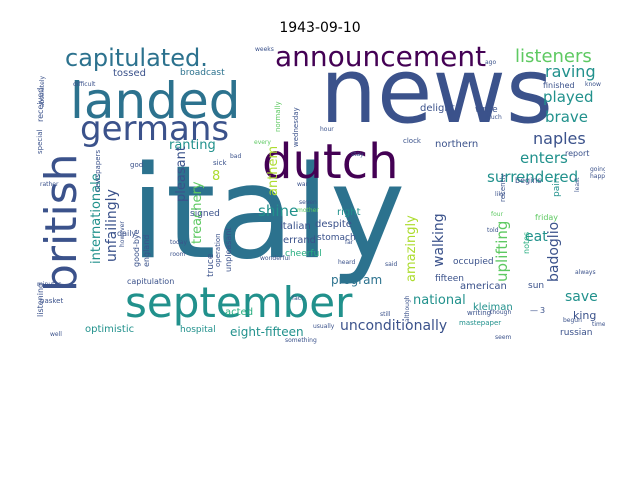 The width and height of the screenshot is (640, 480). Describe the element at coordinates (192, 145) in the screenshot. I see `cloud-word: ranting` at that location.